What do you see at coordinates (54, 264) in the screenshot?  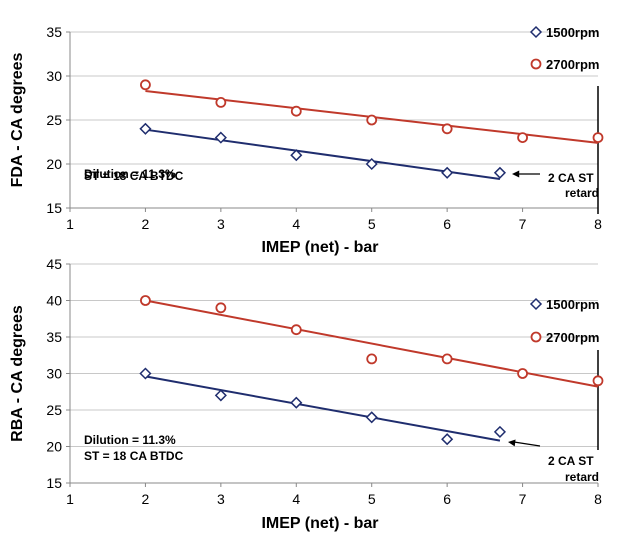 I see `y-tick-label: 45` at bounding box center [54, 264].